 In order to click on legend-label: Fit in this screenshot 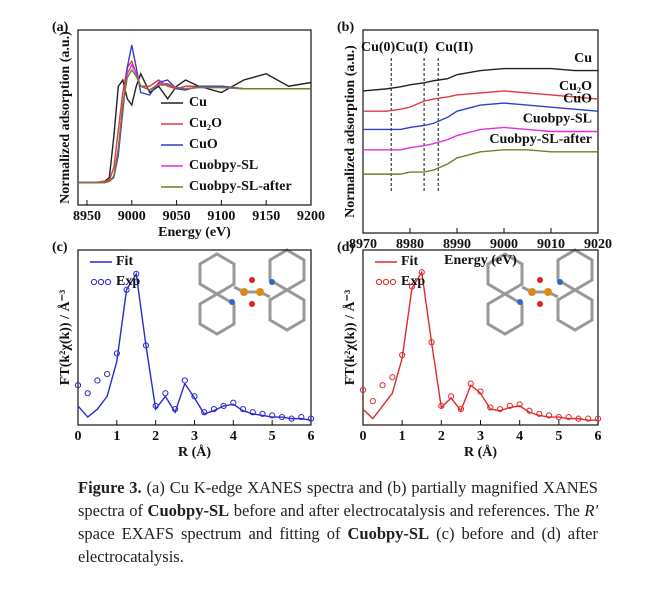, I will do `click(409, 261)`.